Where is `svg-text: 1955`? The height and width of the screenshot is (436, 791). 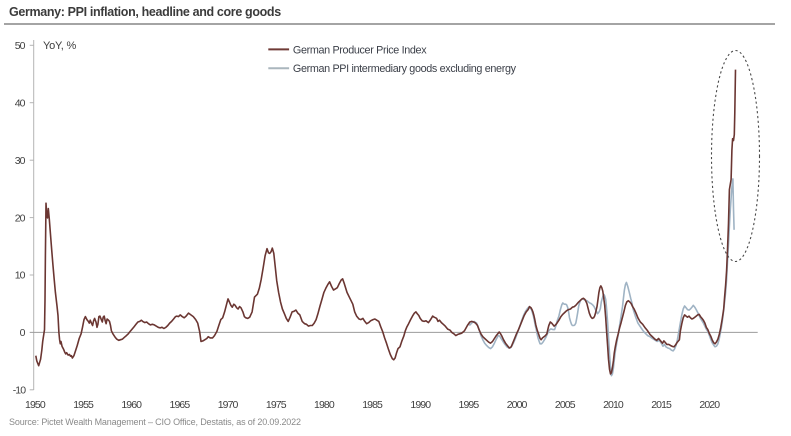 svg-text: 1955 is located at coordinates (83, 405).